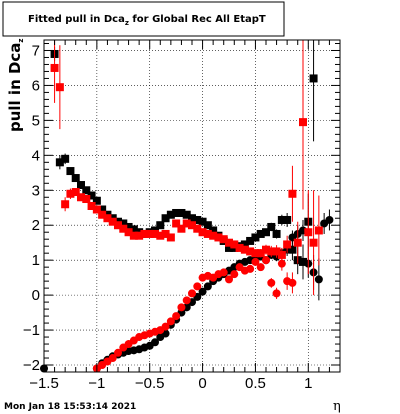 Image resolution: width=400 pixels, height=414 pixels. What do you see at coordinates (76, 19) in the screenshot?
I see `chart-title-main: Fitted pull in Dca` at bounding box center [76, 19].